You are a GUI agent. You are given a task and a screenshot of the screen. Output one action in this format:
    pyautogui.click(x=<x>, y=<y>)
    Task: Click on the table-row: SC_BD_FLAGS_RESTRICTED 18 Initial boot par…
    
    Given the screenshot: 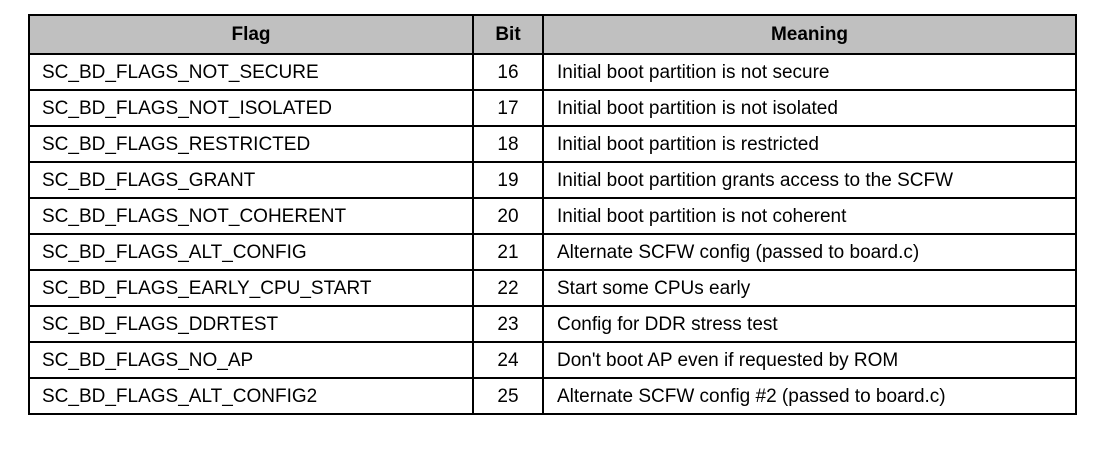 What is the action you would take?
    pyautogui.click(x=552, y=144)
    